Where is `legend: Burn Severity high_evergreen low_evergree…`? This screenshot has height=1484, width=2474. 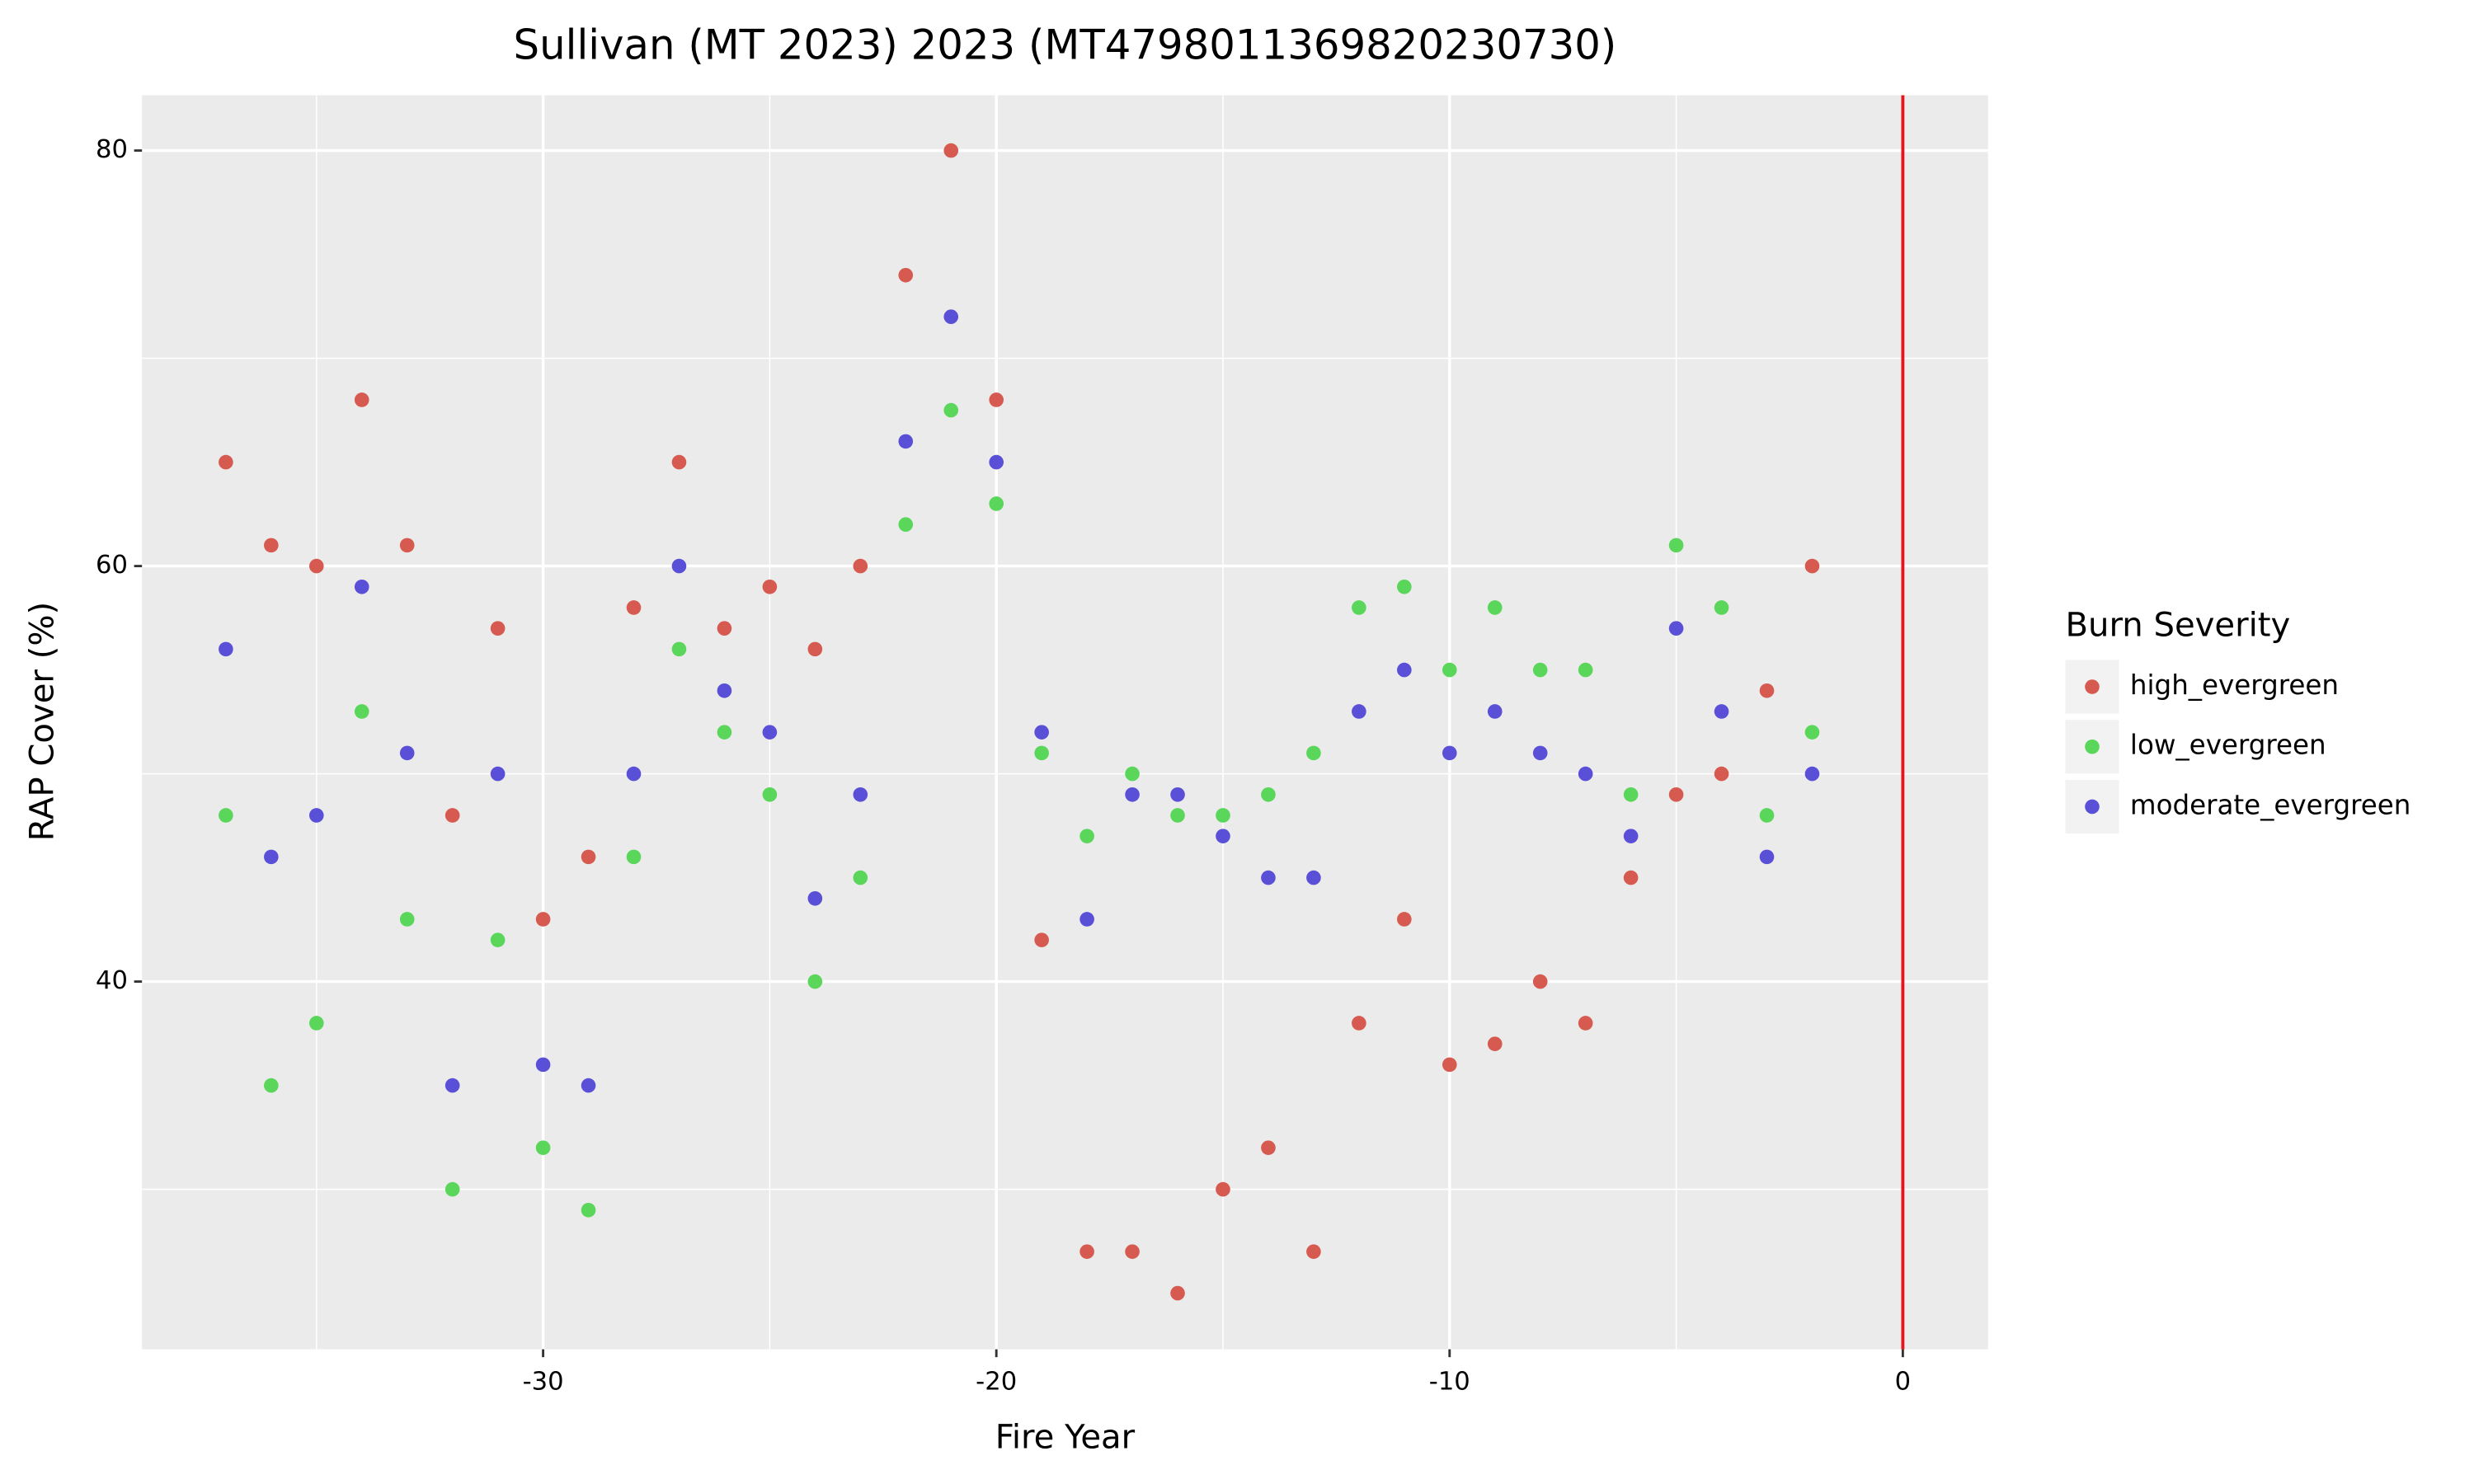 legend: Burn Severity high_evergreen low_evergree… is located at coordinates (2238, 720).